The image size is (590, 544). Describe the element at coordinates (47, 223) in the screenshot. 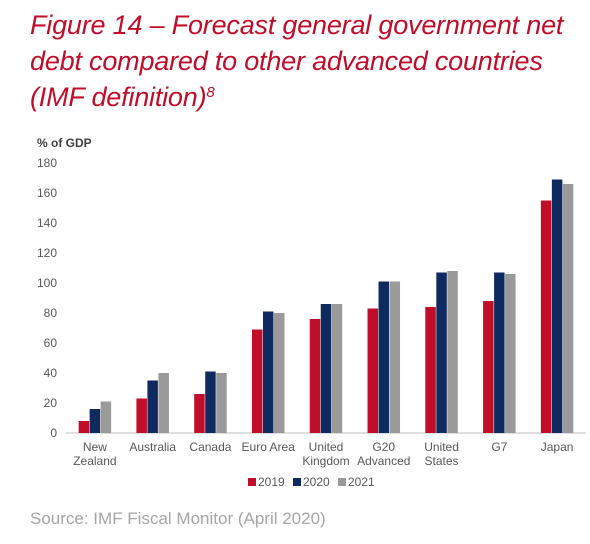

I see `y-tick-label: 140` at that location.